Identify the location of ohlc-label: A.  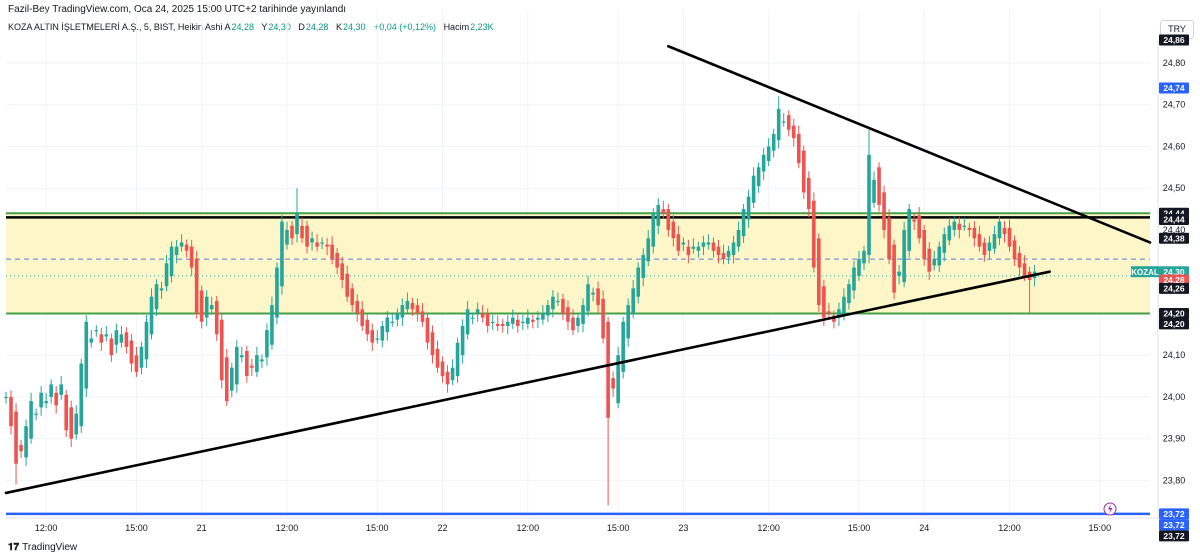
(227, 27).